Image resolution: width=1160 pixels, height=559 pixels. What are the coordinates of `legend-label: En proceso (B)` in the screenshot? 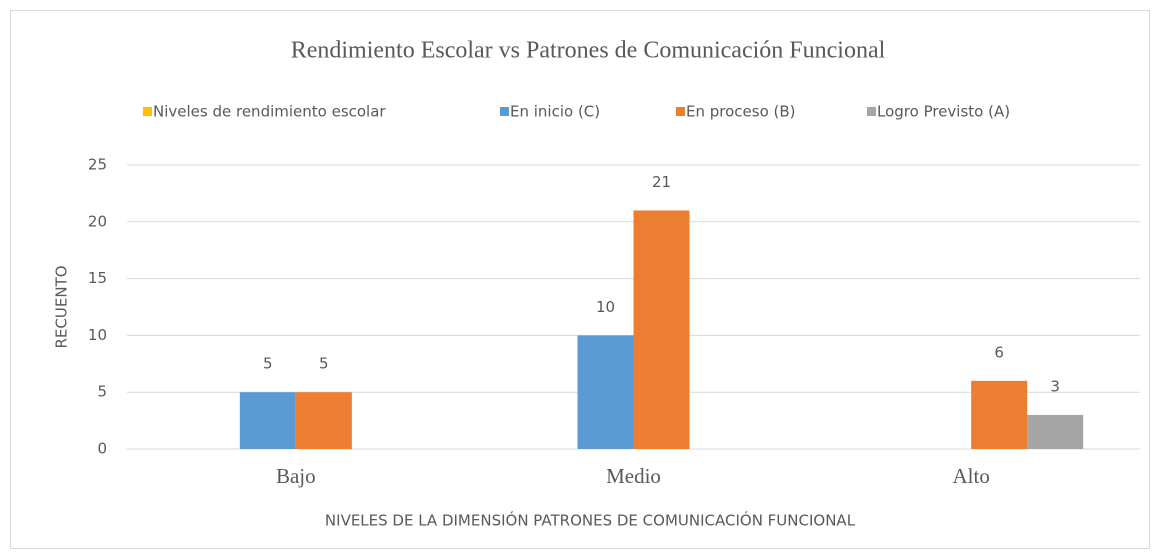 It's located at (741, 112).